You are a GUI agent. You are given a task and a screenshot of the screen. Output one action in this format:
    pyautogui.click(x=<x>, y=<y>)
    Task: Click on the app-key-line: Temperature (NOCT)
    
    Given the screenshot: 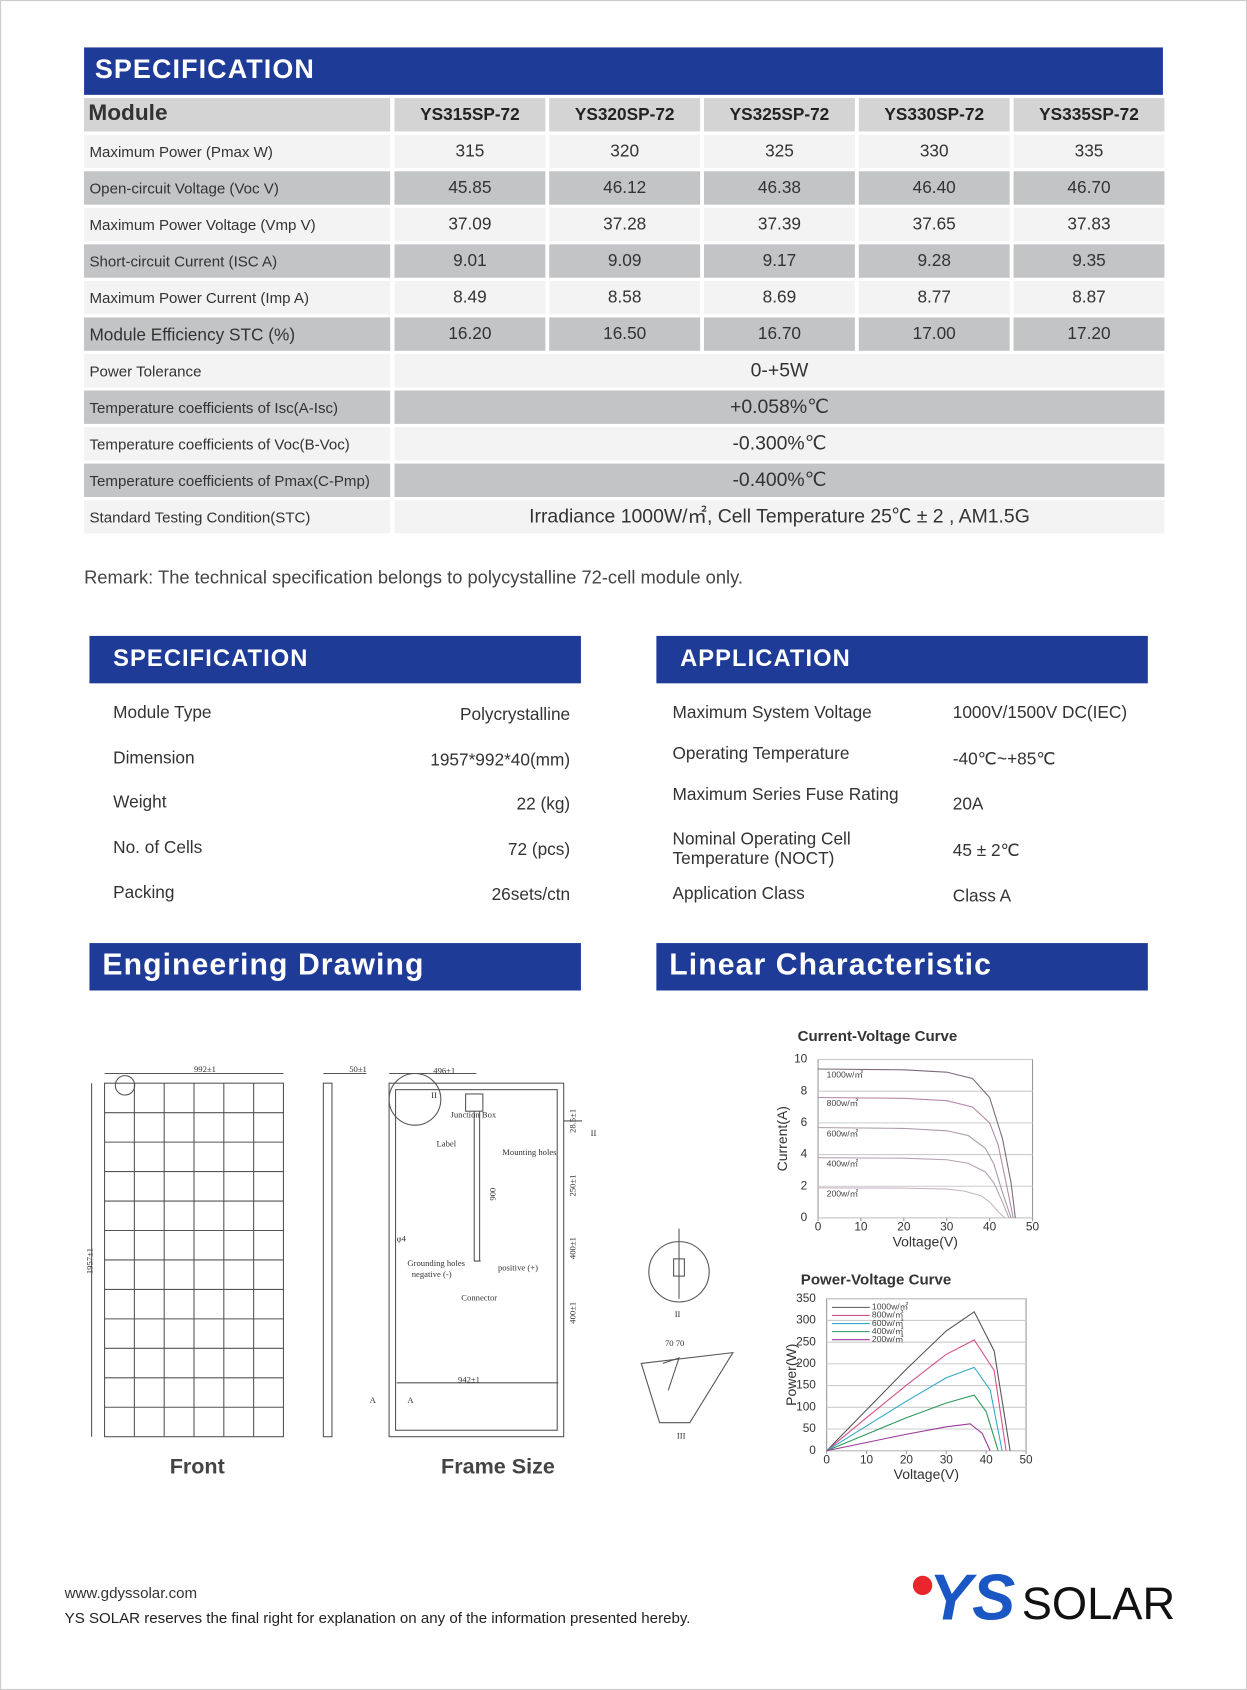 What is the action you would take?
    pyautogui.click(x=754, y=858)
    